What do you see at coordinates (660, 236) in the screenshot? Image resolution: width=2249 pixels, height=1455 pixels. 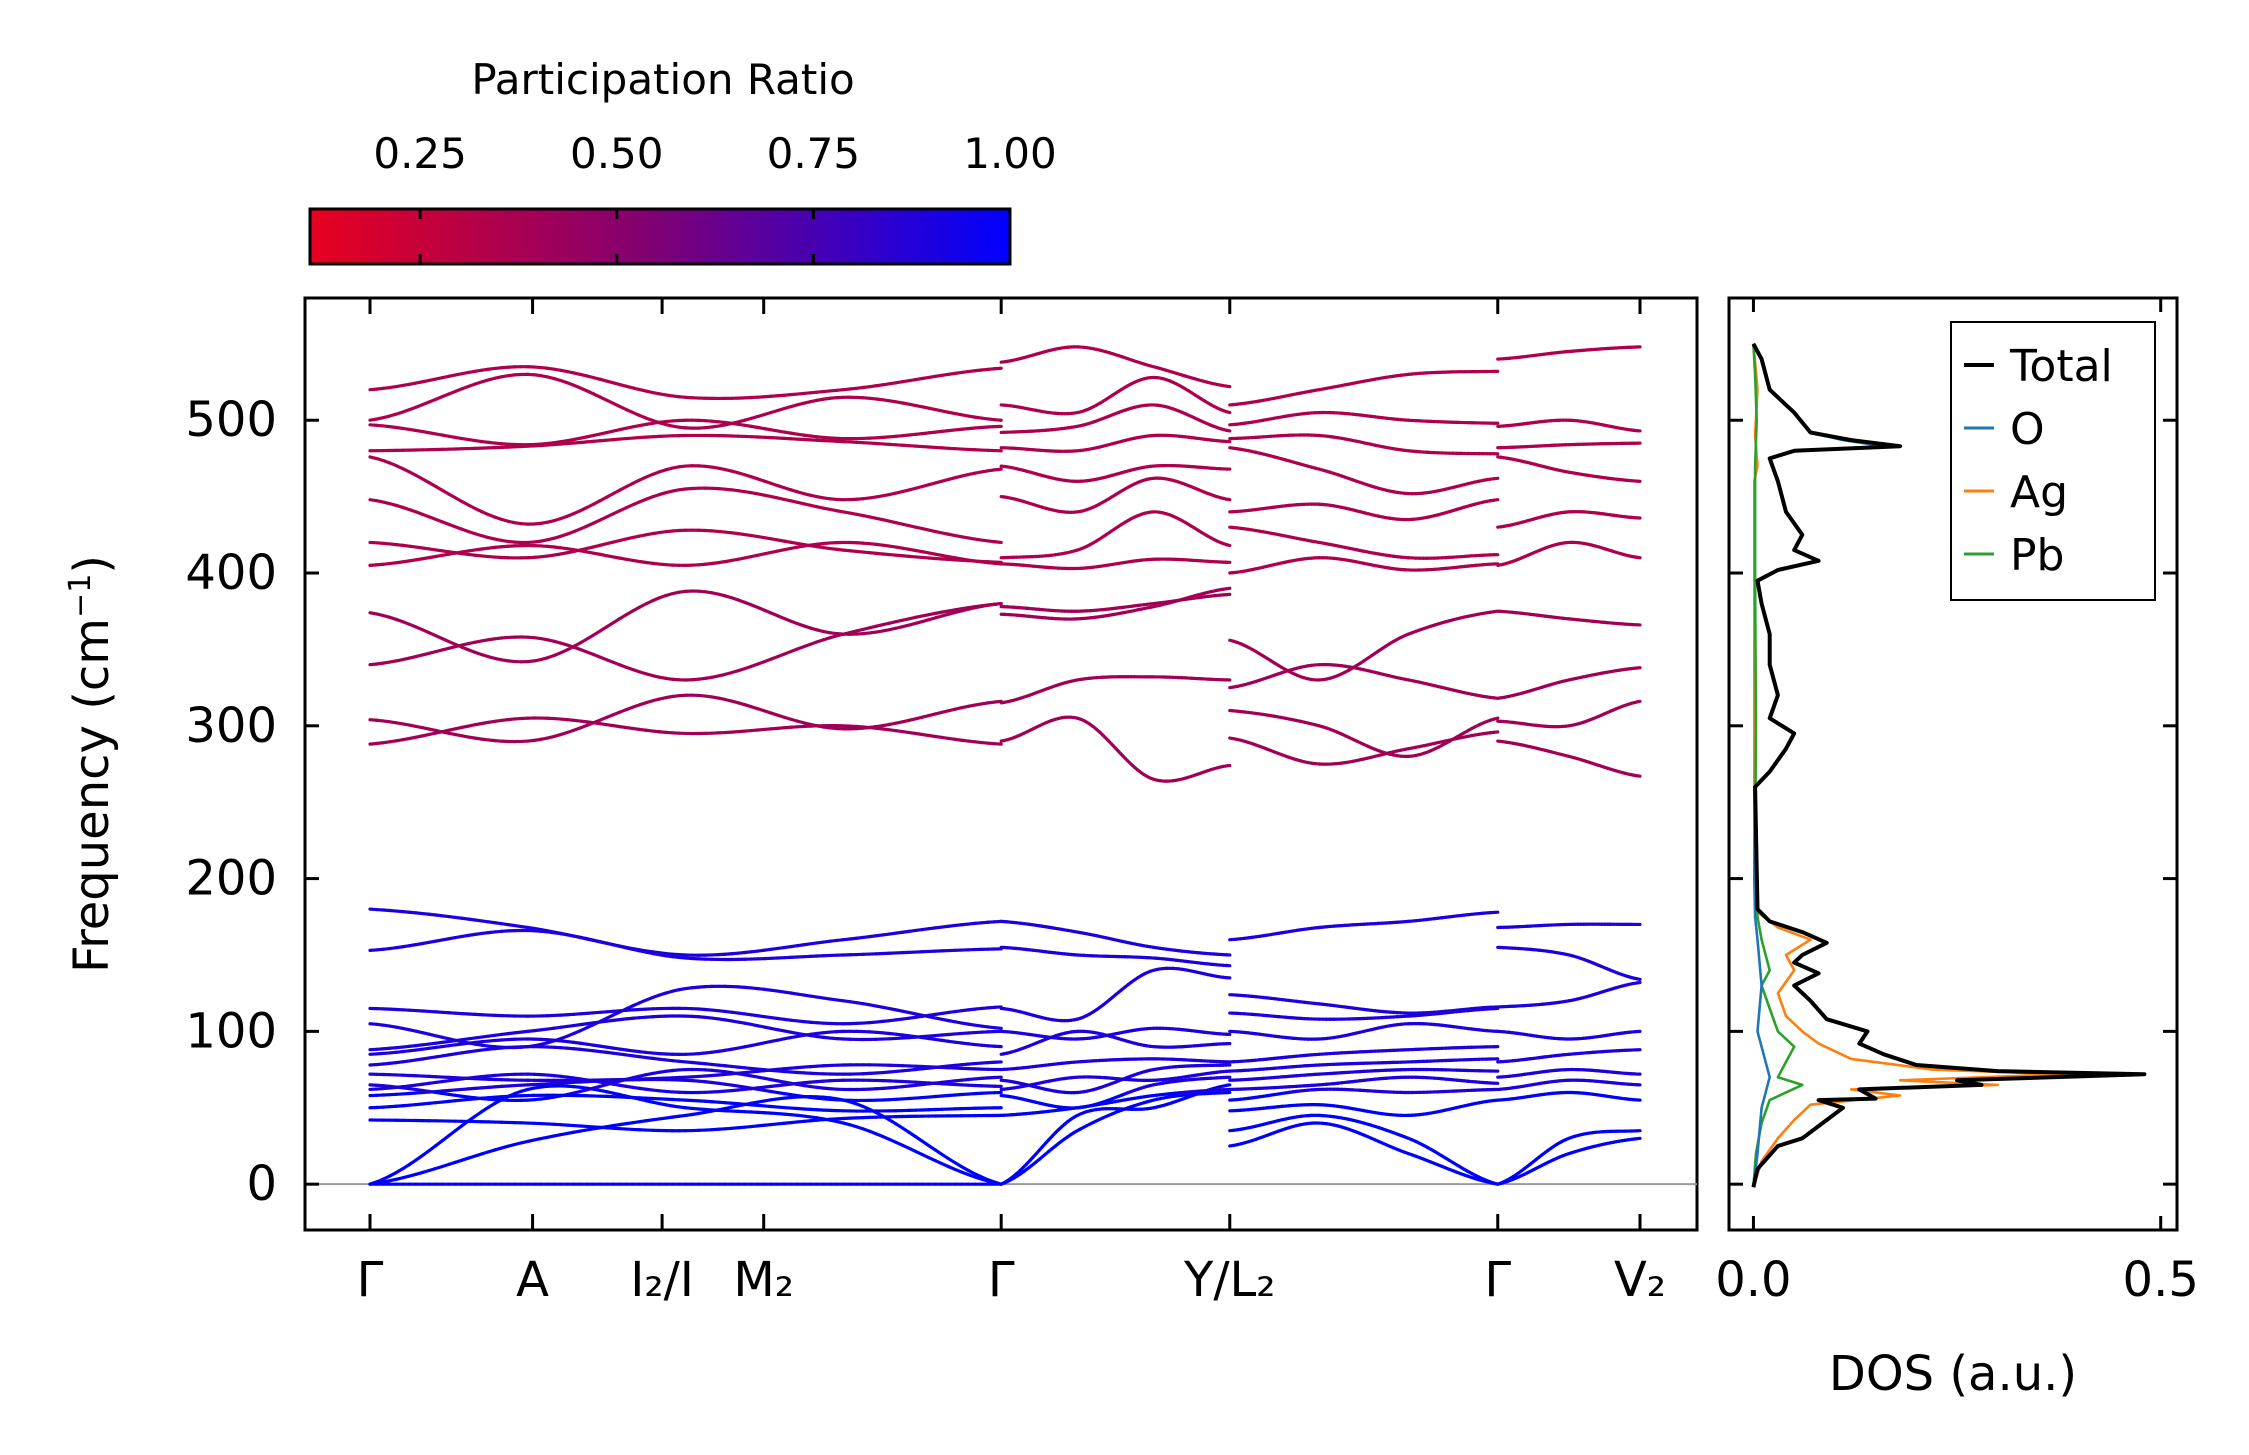 I see `colorbar` at bounding box center [660, 236].